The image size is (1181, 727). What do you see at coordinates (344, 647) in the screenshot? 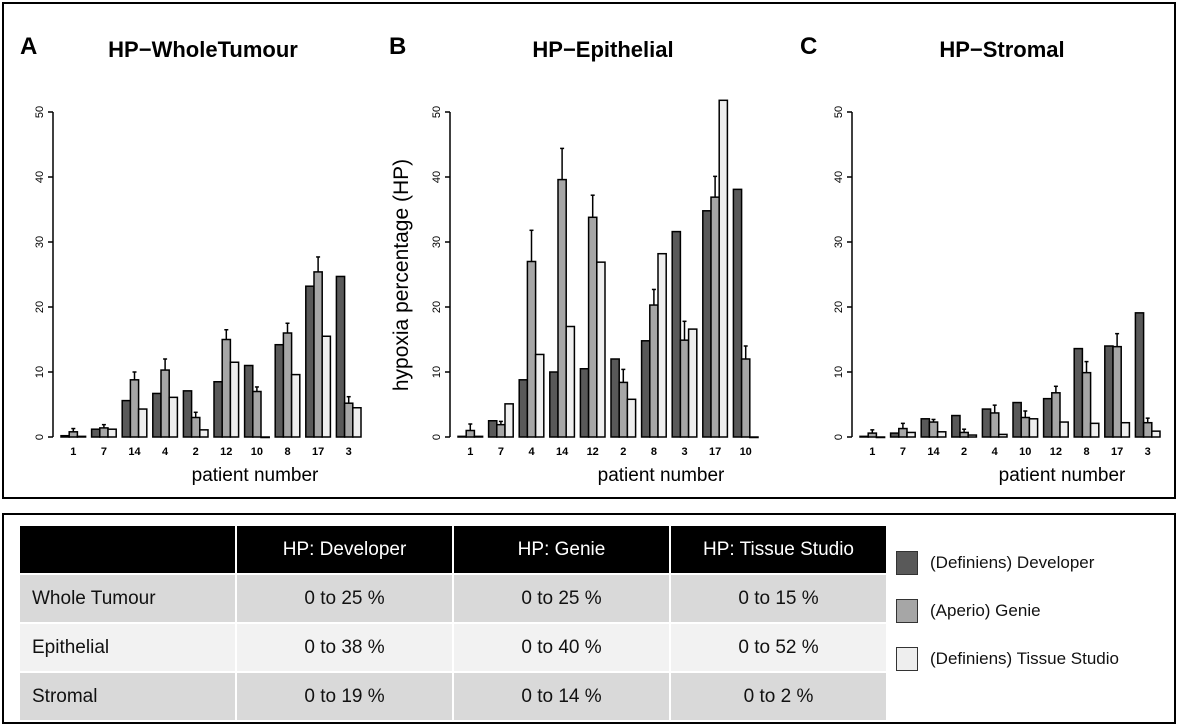
I see `cell-developer: 0 to 38 %` at bounding box center [344, 647].